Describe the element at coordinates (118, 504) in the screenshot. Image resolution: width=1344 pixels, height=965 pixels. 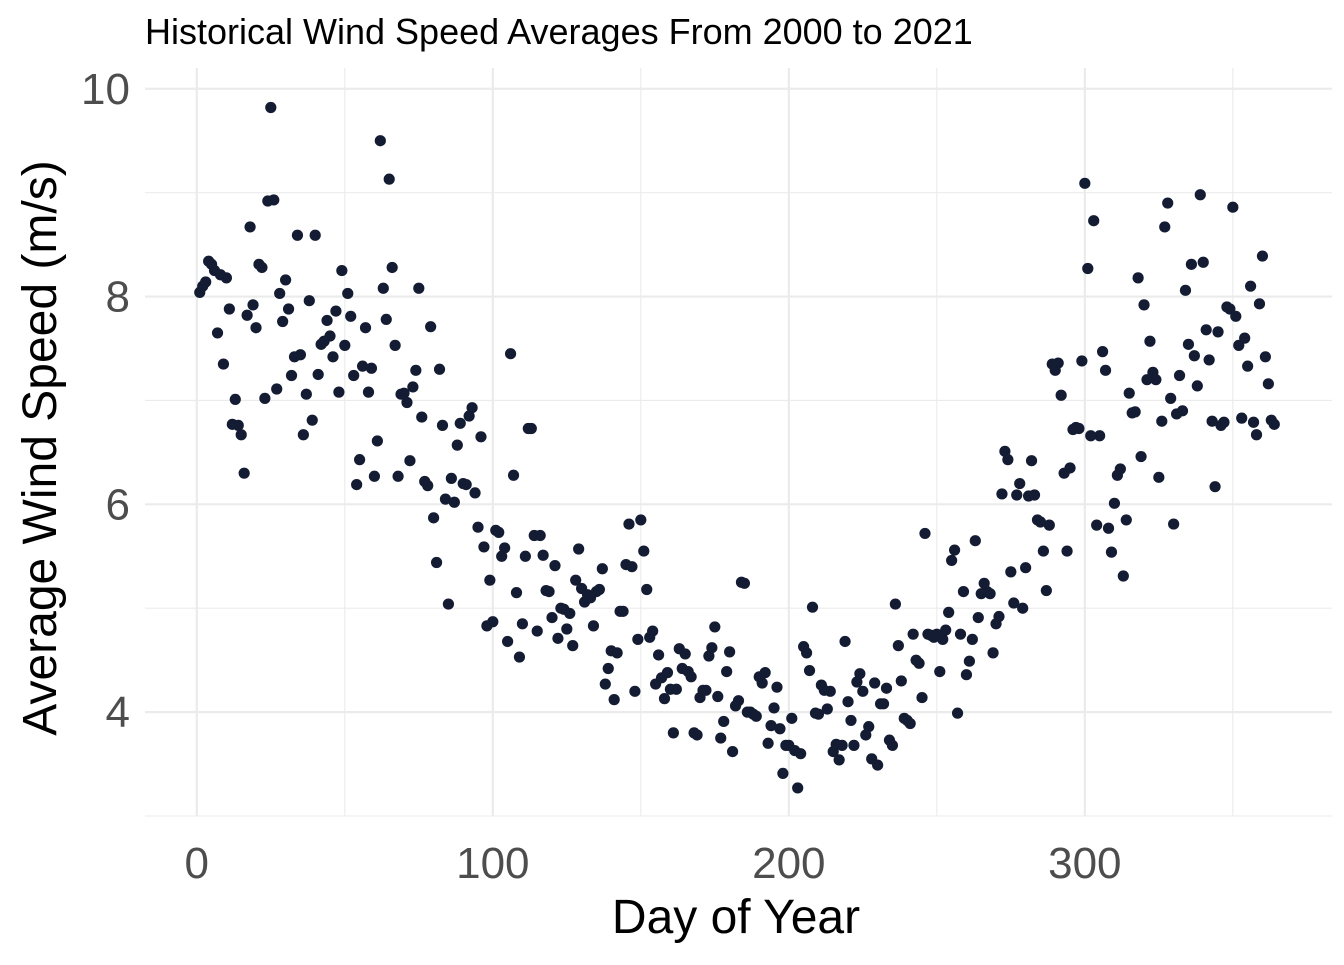
I see `y-tick-label: 6` at that location.